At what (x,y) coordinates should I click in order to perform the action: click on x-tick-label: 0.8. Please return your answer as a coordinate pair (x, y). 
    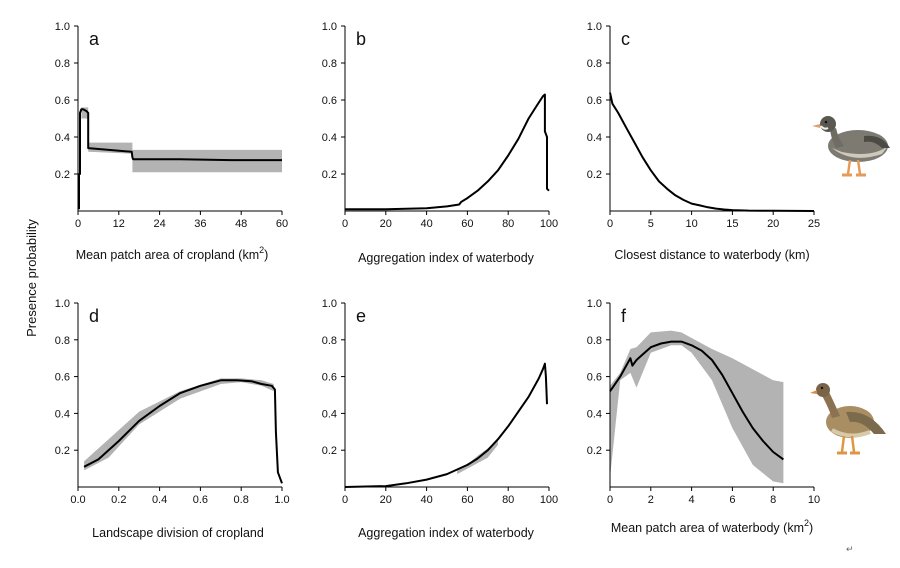
    Looking at the image, I should click on (241, 500).